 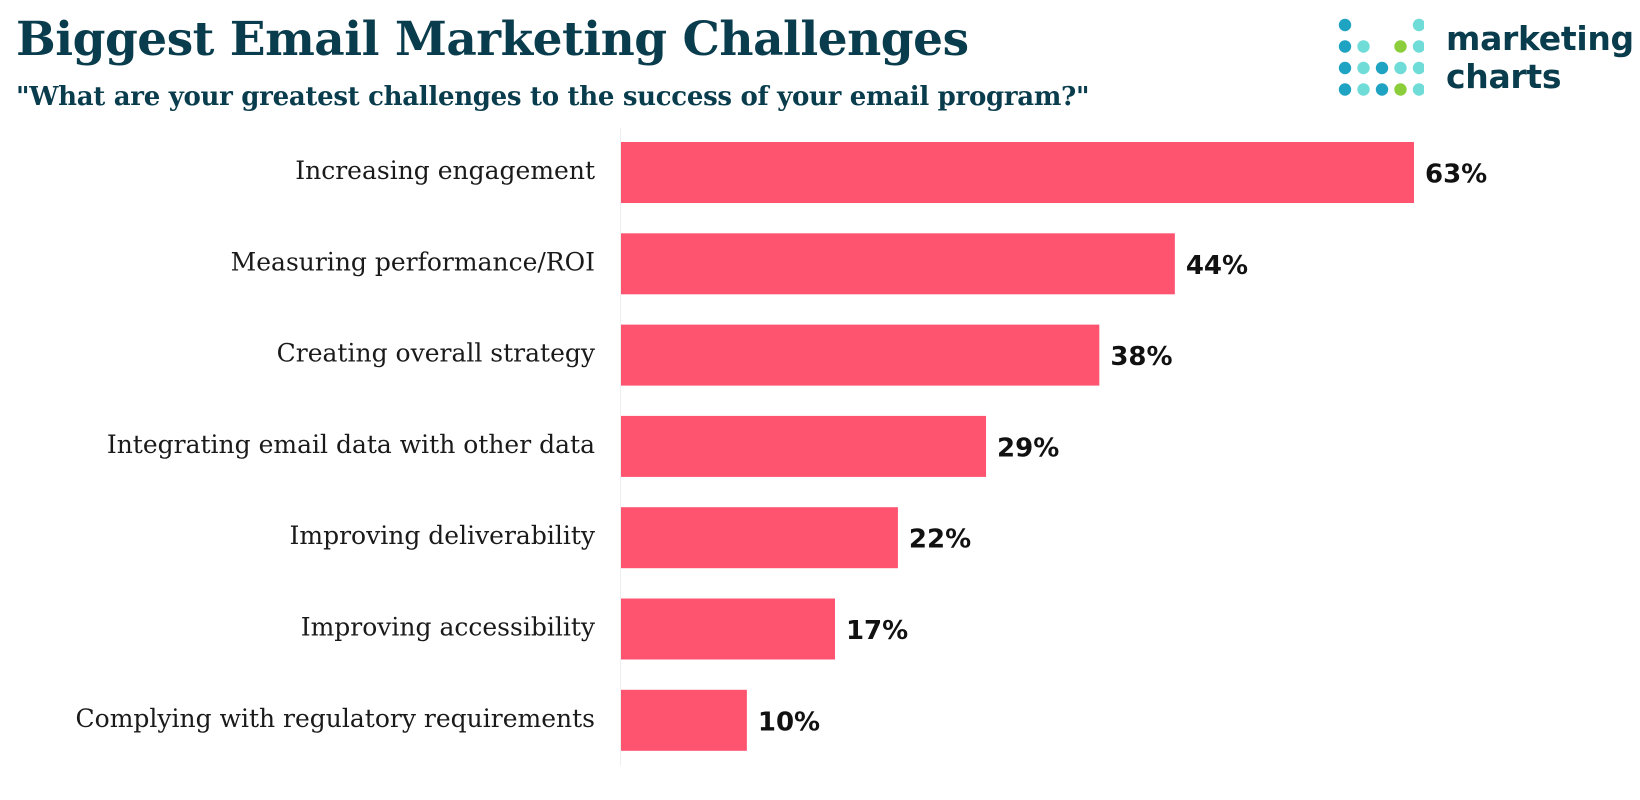 I want to click on chart-title: Biggest Email Marketing Challenges, so click(x=492, y=39).